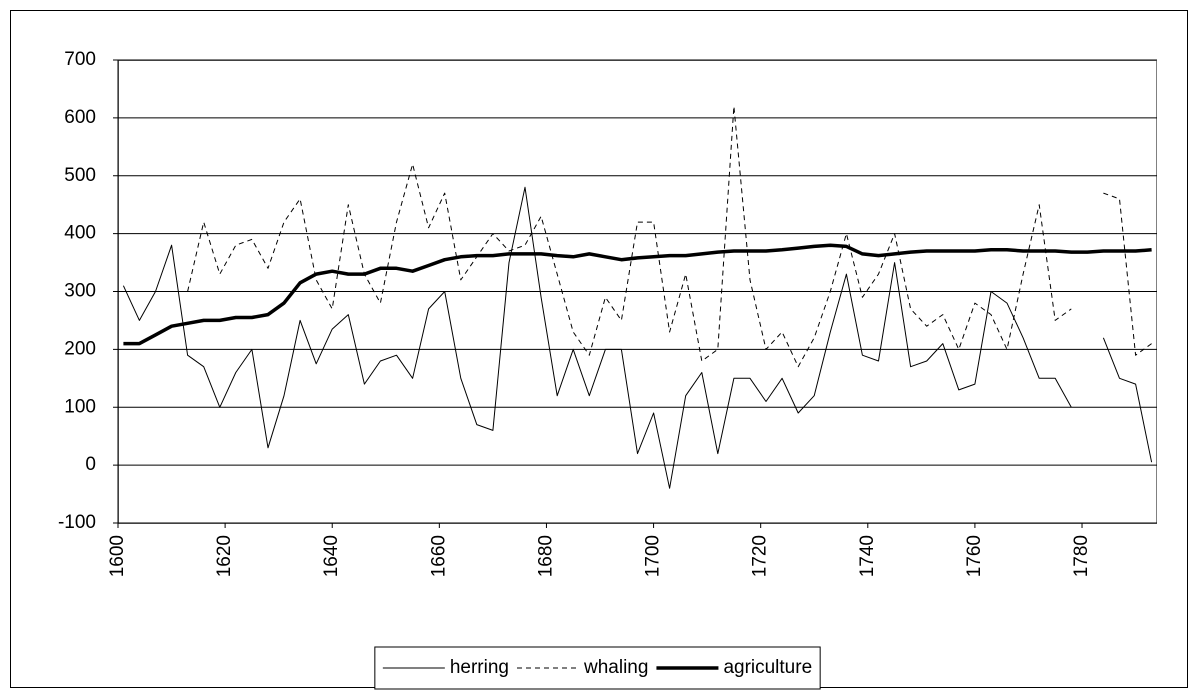  Describe the element at coordinates (80, 117) in the screenshot. I see `y-tick-label: 600` at that location.